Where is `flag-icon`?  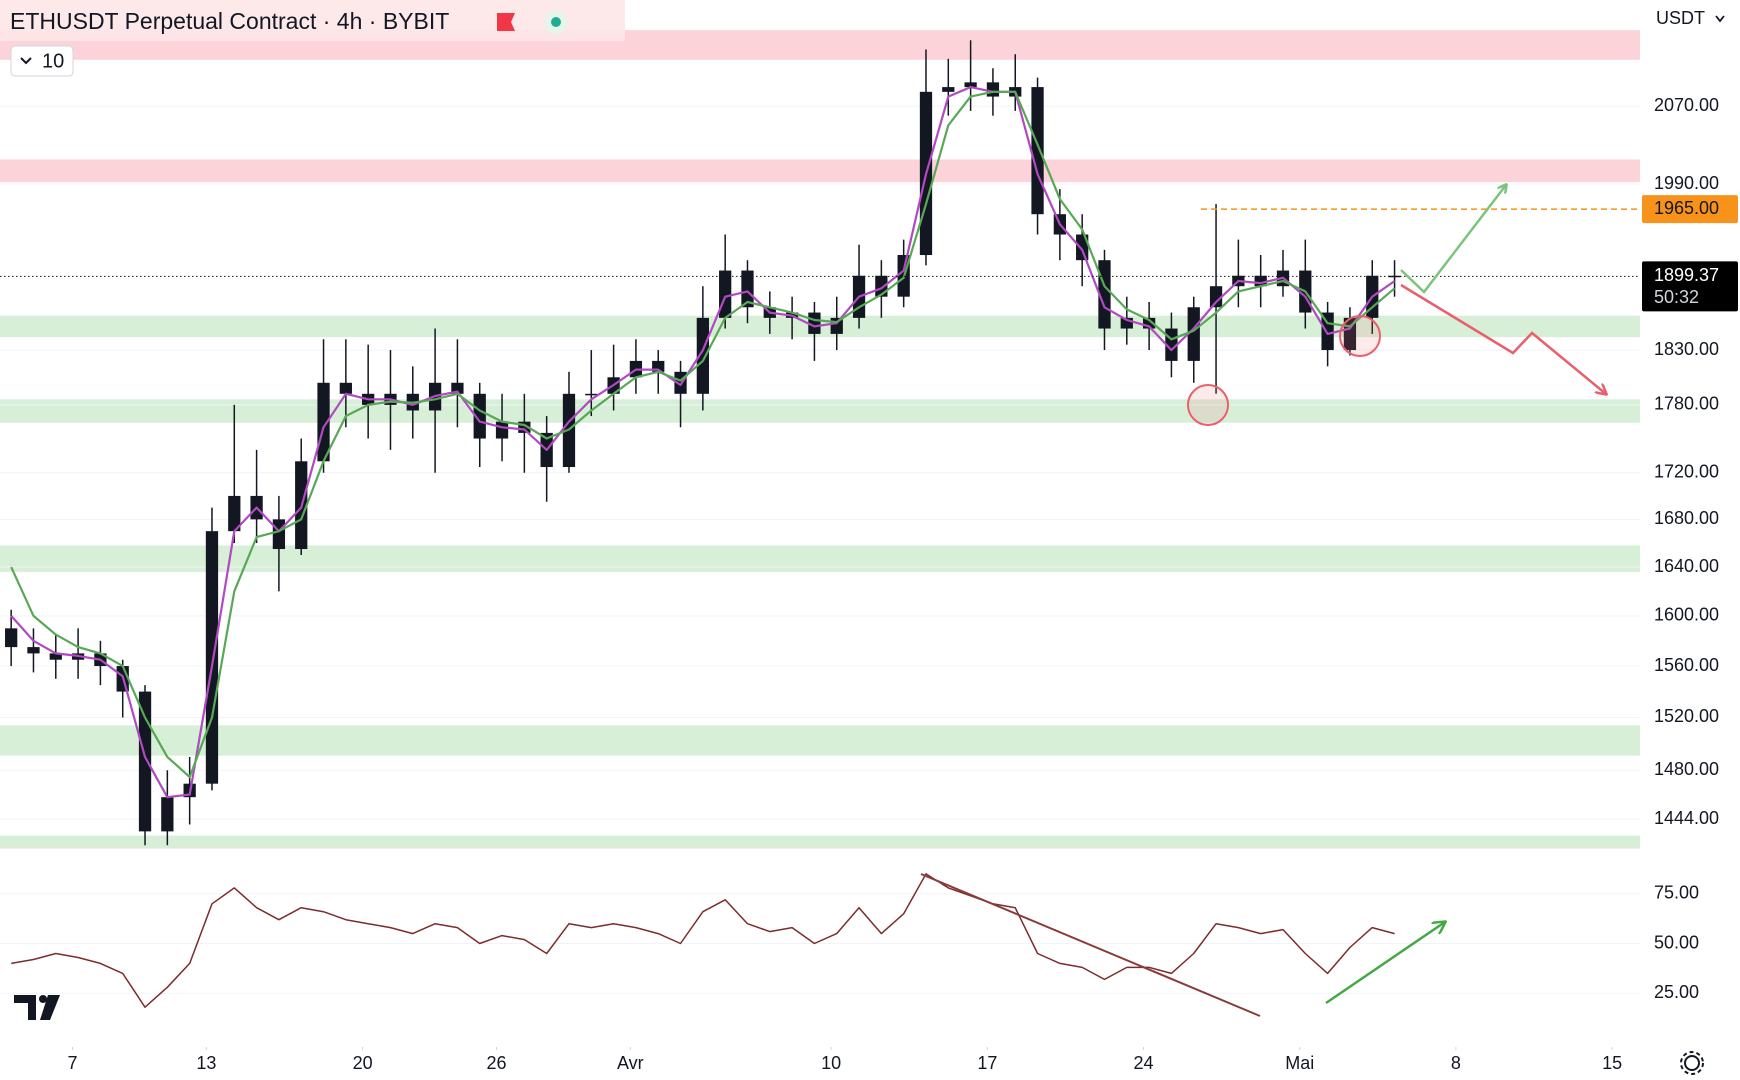 flag-icon is located at coordinates (506, 22).